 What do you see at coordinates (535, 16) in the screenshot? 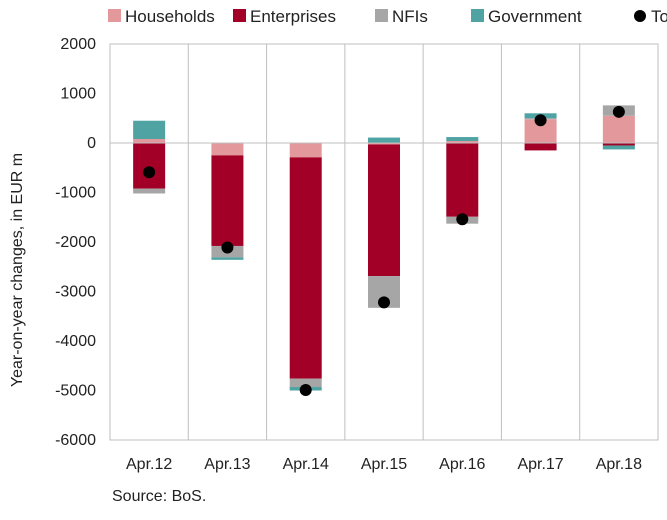
I see `legend-label-government: Government` at bounding box center [535, 16].